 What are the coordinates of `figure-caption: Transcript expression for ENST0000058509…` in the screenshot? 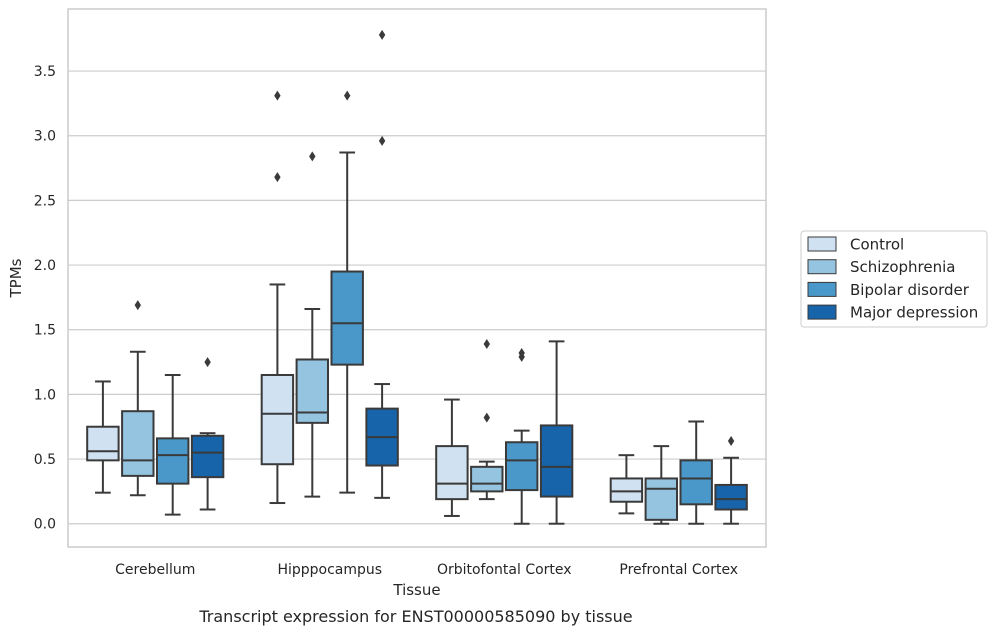 It's located at (415, 616).